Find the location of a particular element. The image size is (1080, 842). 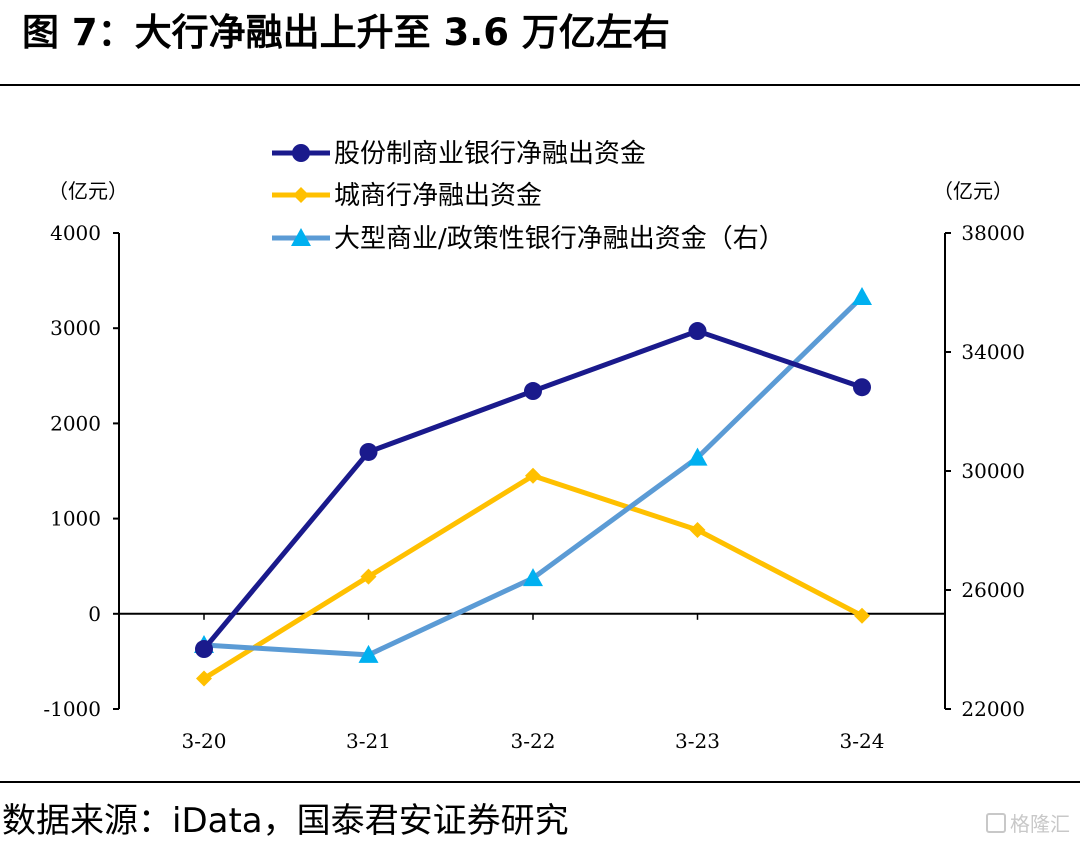

left-tick-label: 2000 is located at coordinates (75, 423).